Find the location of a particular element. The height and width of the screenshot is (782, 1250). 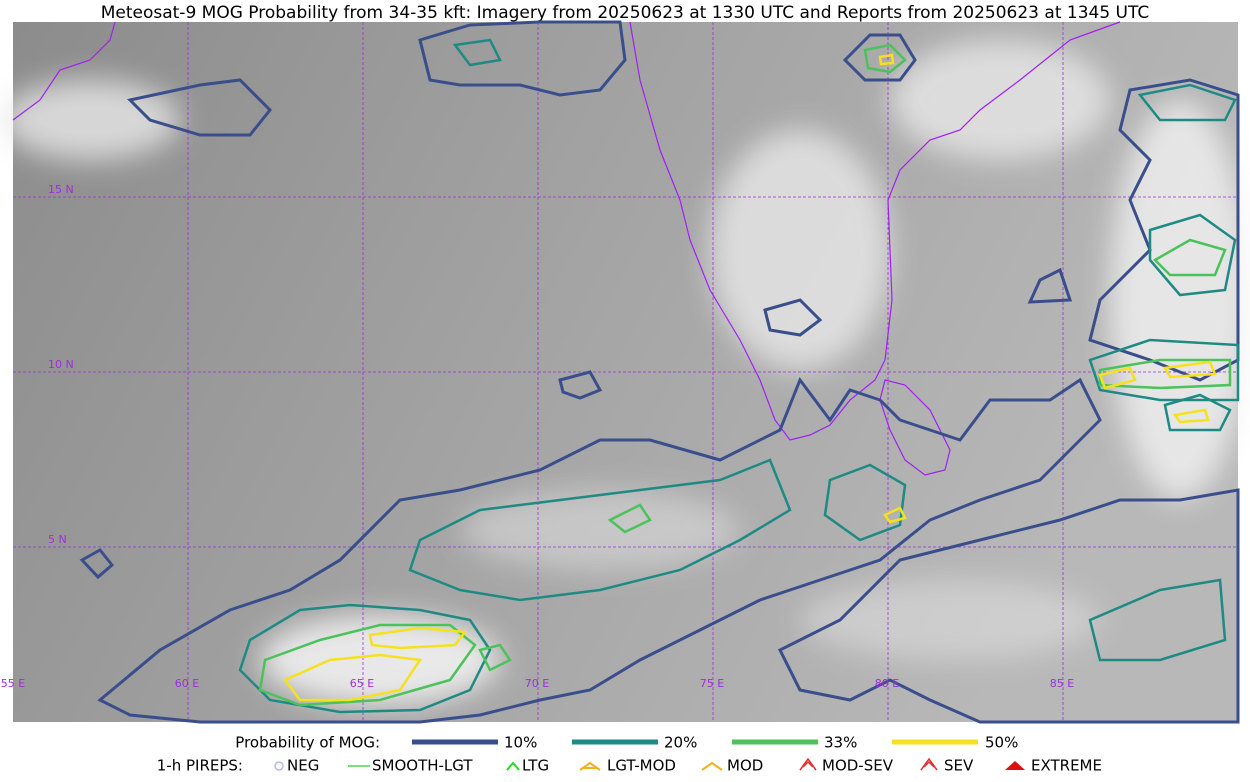

lon-label: 75 E is located at coordinates (712, 683).